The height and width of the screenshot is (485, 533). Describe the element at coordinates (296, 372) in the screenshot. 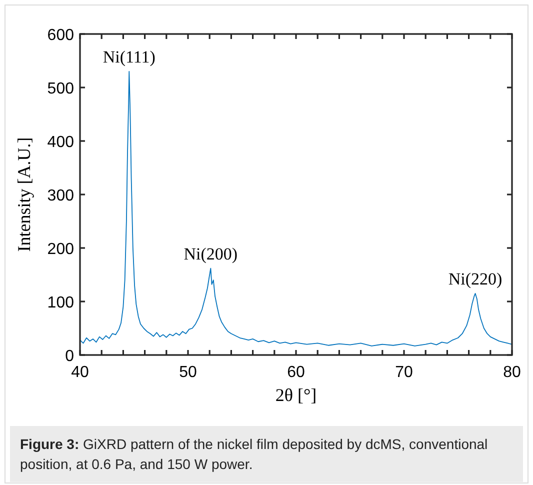

I see `x-tick-label: 60` at that location.